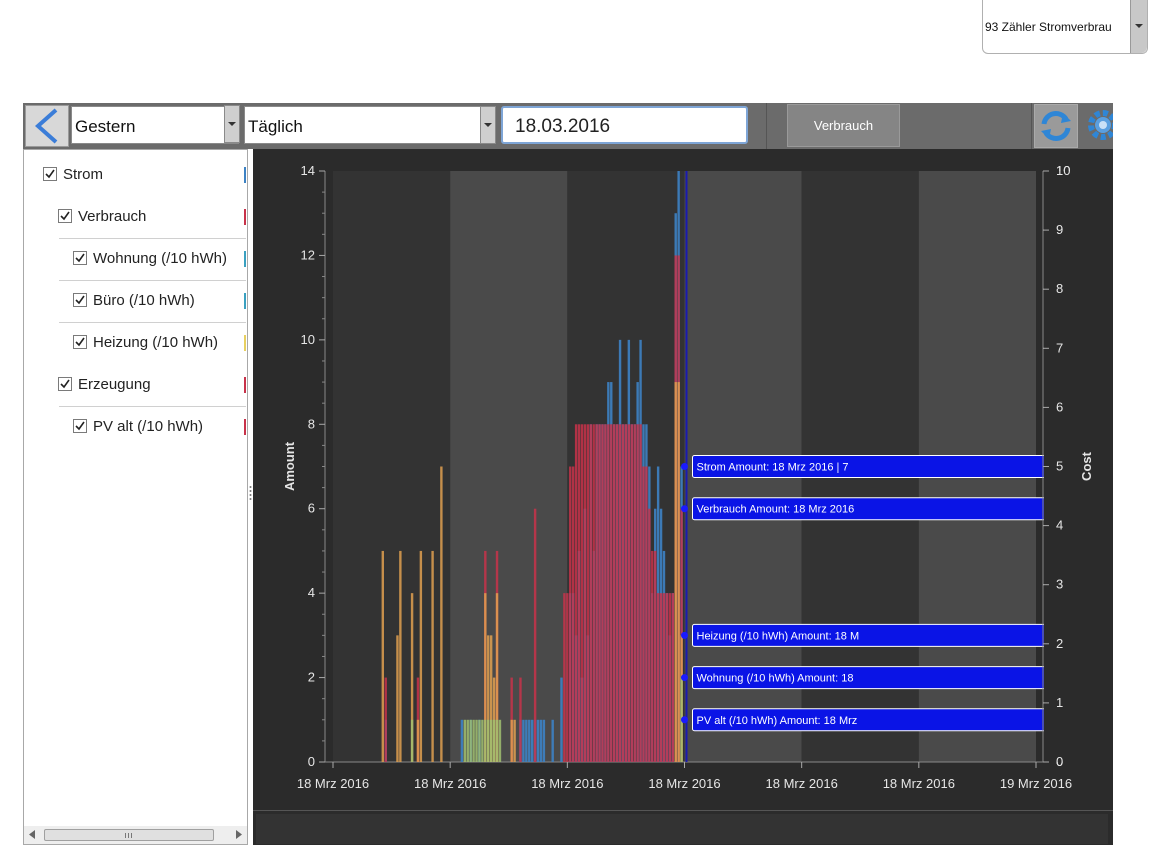 This screenshot has height=860, width=1149. What do you see at coordinates (105, 126) in the screenshot?
I see `period-select-value: Gestern` at bounding box center [105, 126].